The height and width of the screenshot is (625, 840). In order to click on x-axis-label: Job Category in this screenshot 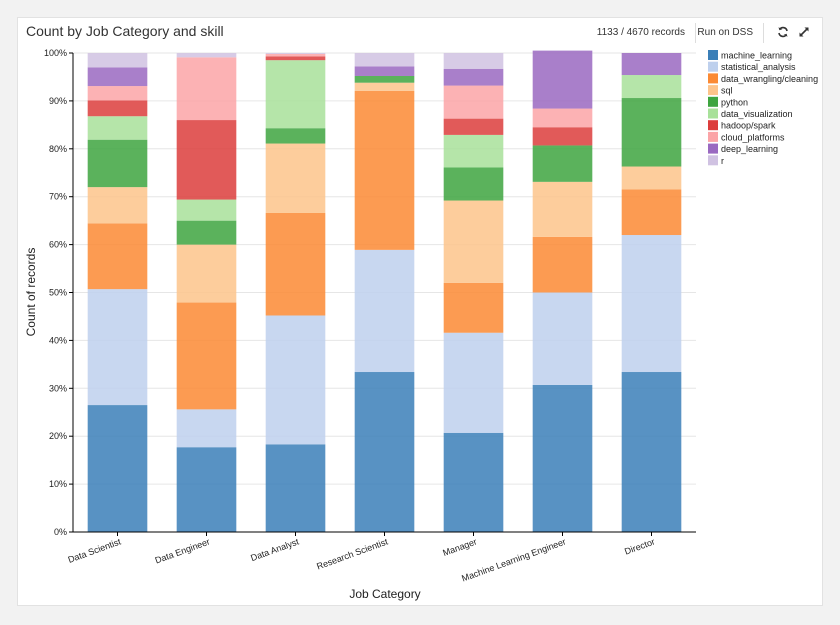, I will do `click(384, 594)`.